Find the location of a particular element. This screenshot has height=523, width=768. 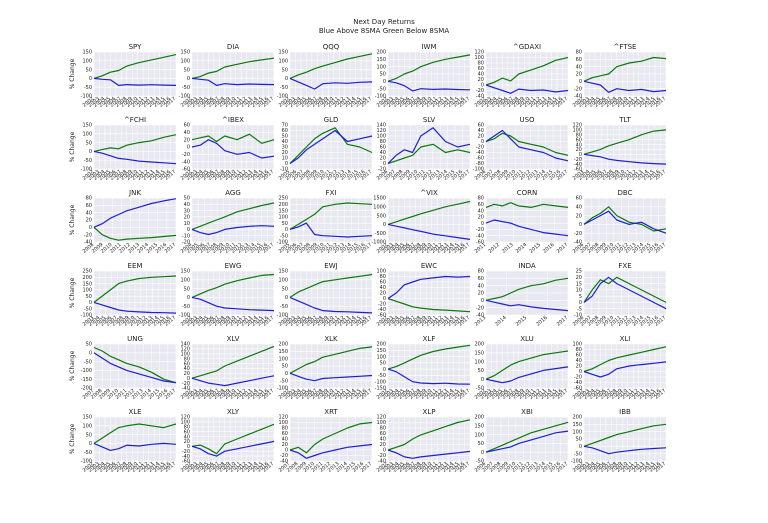

subplot-title: DIA is located at coordinates (233, 47).